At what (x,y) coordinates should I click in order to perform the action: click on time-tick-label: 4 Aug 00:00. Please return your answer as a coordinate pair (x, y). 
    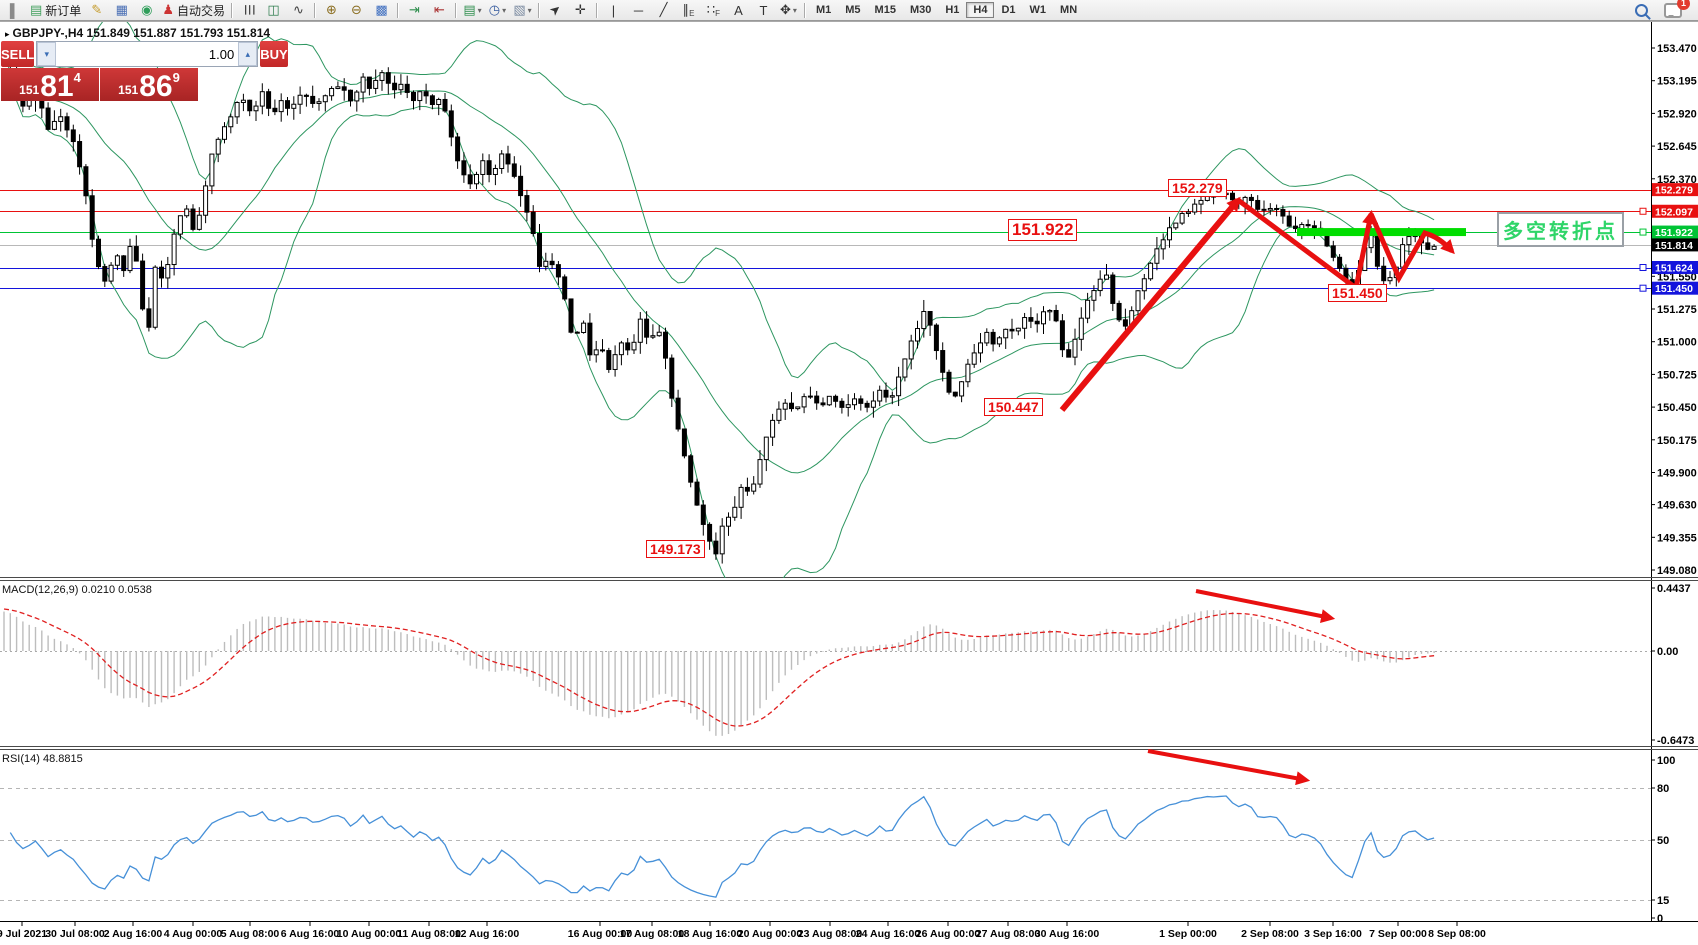
    Looking at the image, I should click on (193, 934).